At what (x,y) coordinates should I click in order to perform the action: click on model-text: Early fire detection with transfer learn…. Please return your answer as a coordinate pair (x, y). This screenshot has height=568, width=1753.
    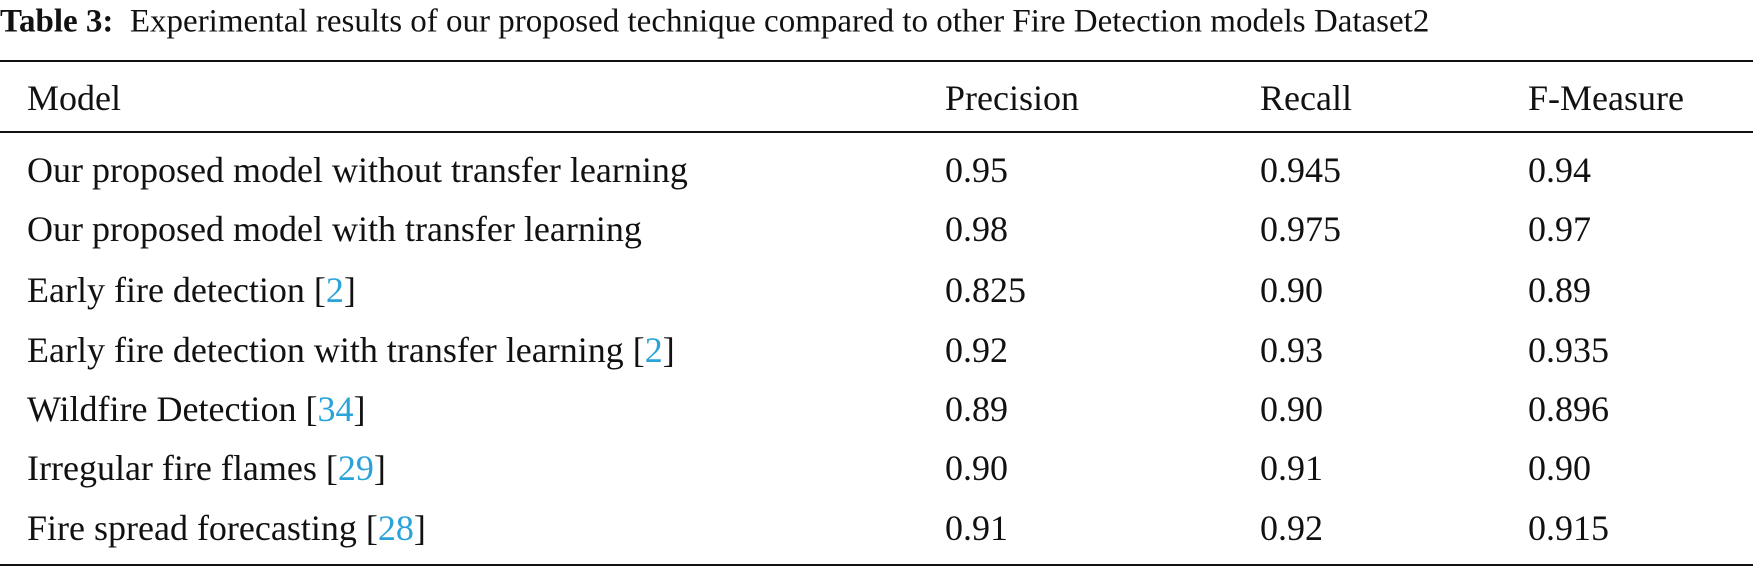
    Looking at the image, I should click on (336, 350).